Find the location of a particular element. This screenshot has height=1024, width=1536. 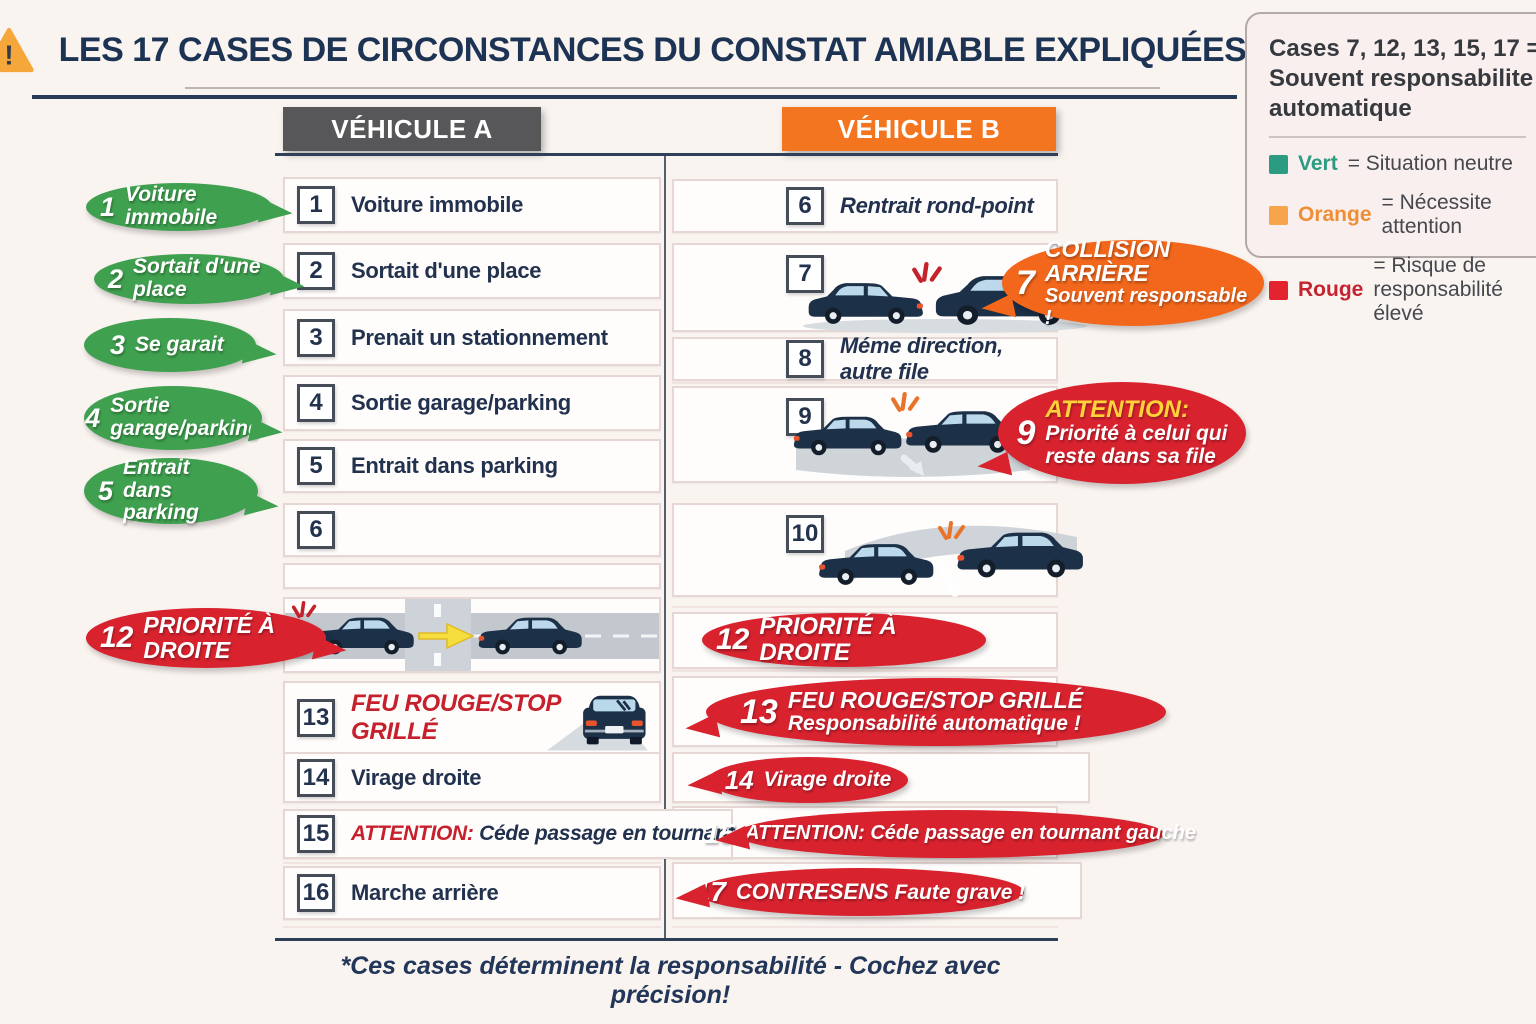

vehicle-a-row-5: 5 Entrait dans parking is located at coordinates (472, 466).